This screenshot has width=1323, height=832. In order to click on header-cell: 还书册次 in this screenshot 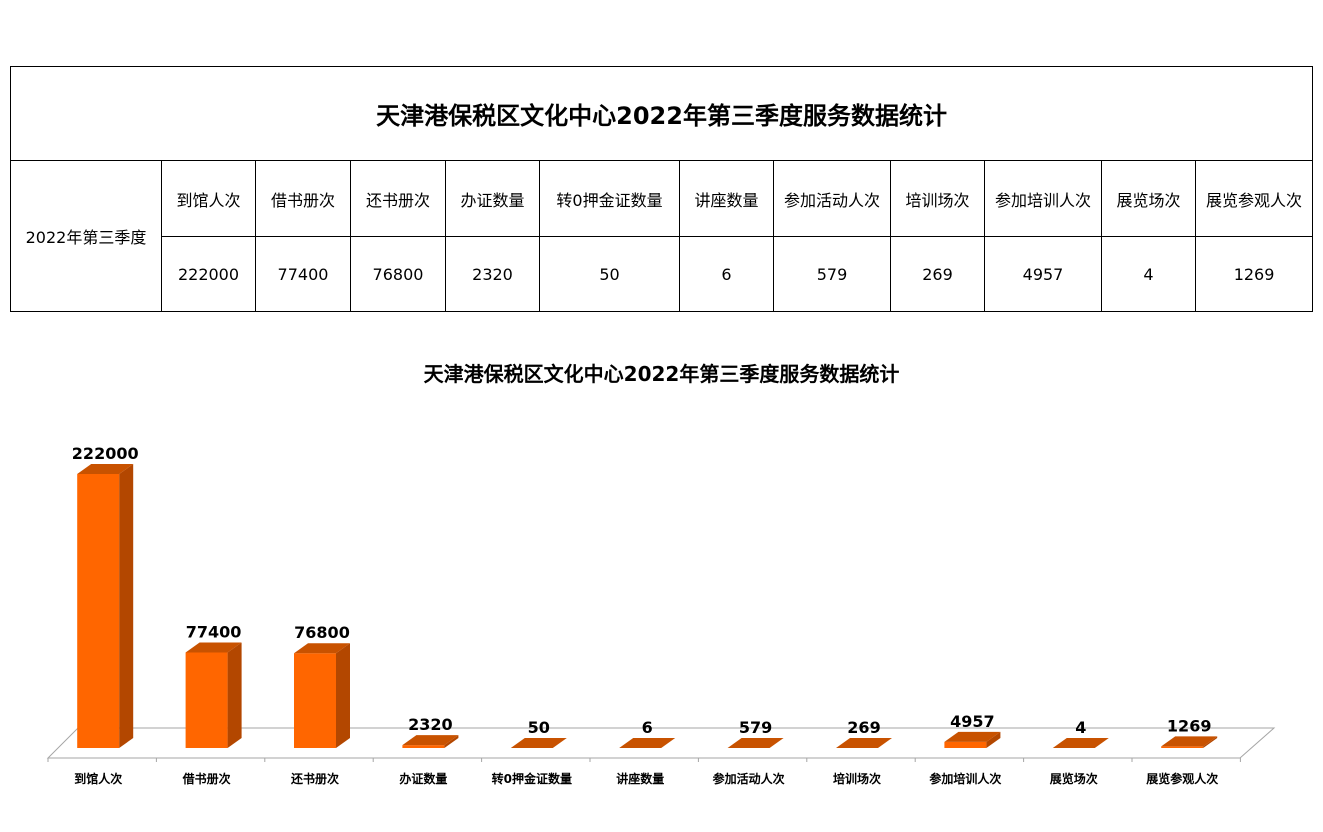, I will do `click(398, 198)`.